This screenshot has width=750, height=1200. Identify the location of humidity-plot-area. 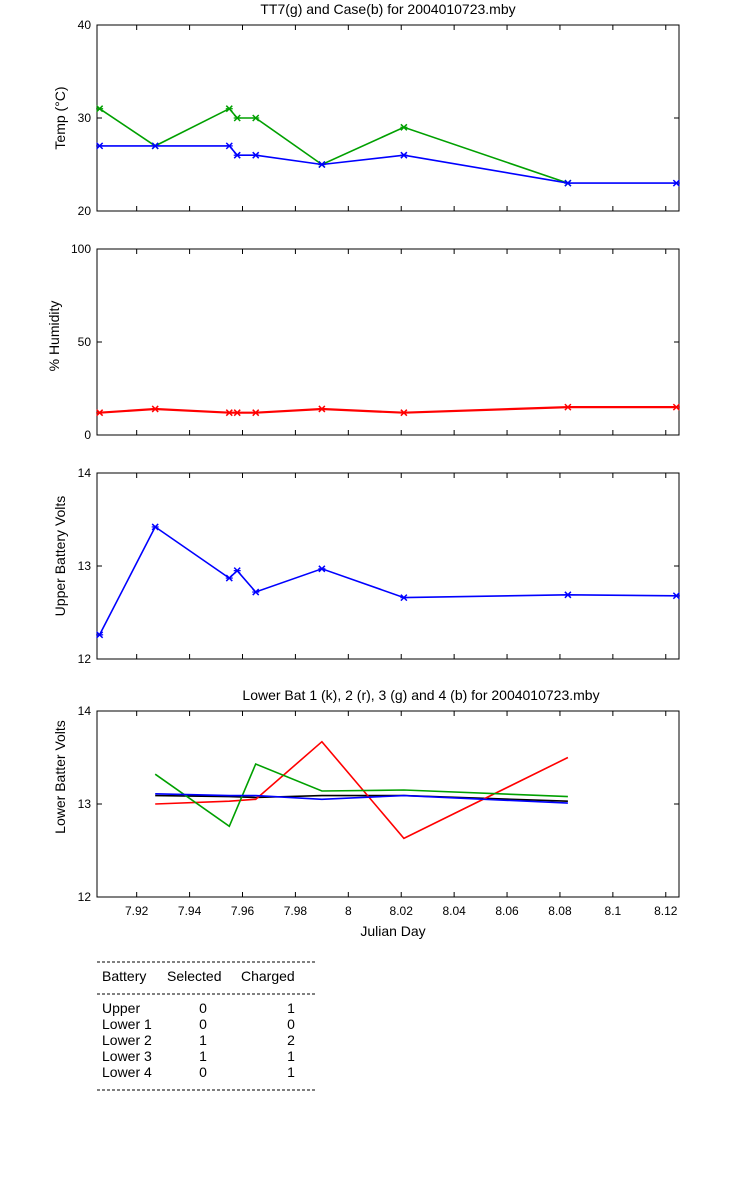
(388, 342).